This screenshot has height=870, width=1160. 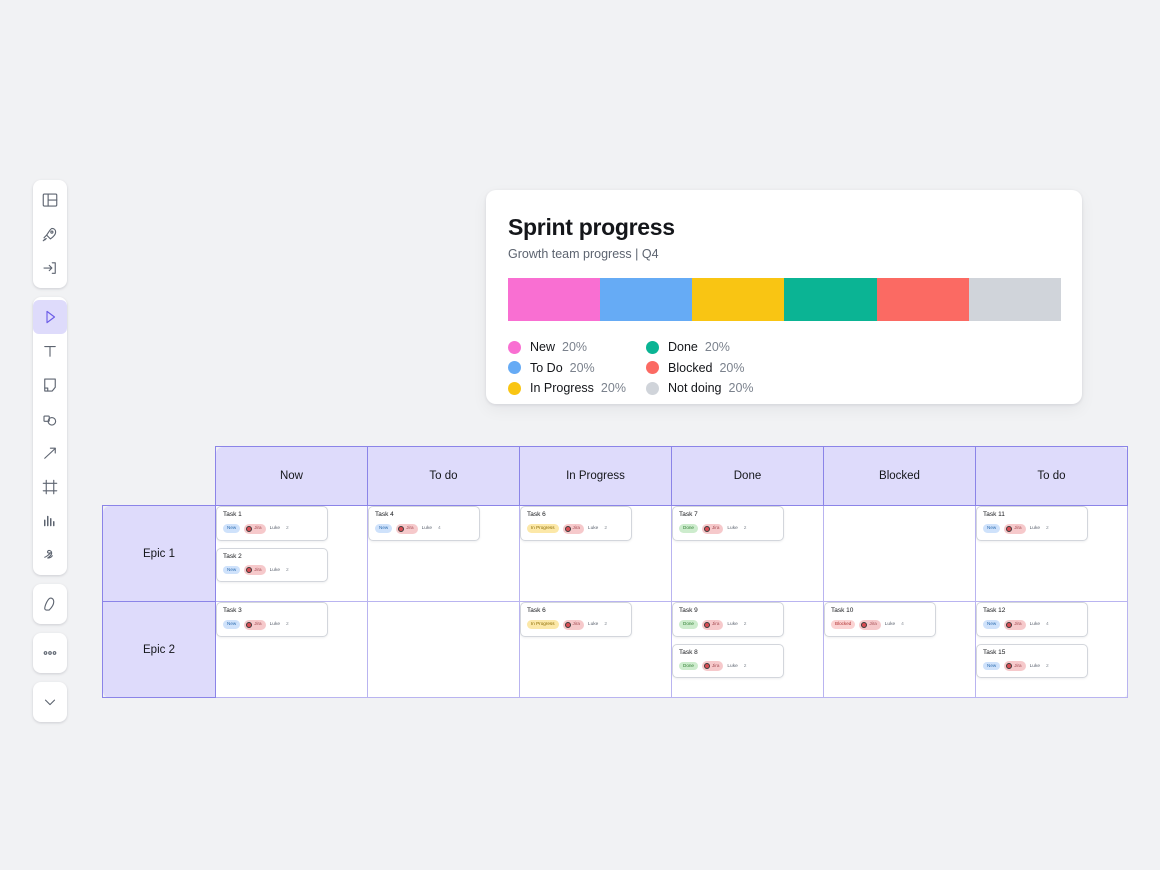 What do you see at coordinates (880, 619) in the screenshot?
I see `task-card: Task 10 Blocked Jira Luke 4` at bounding box center [880, 619].